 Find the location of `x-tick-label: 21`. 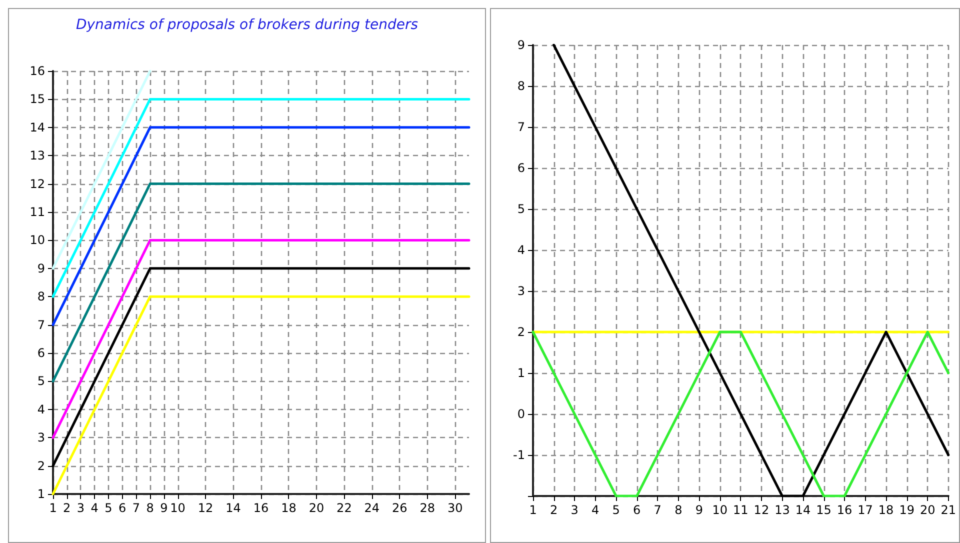

x-tick-label: 21 is located at coordinates (948, 510).